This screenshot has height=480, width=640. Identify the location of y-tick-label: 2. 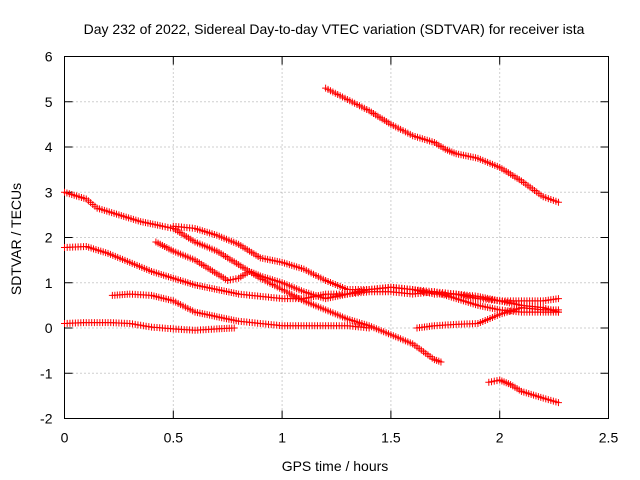
(49, 238).